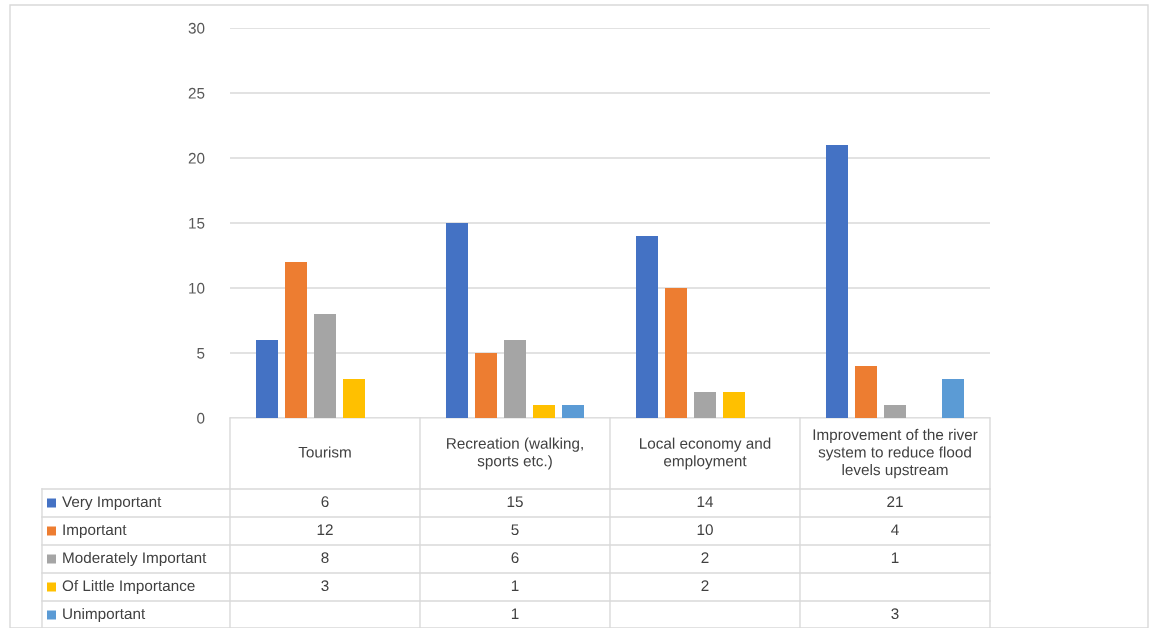 The width and height of the screenshot is (1158, 628). I want to click on data-label: 15, so click(515, 502).